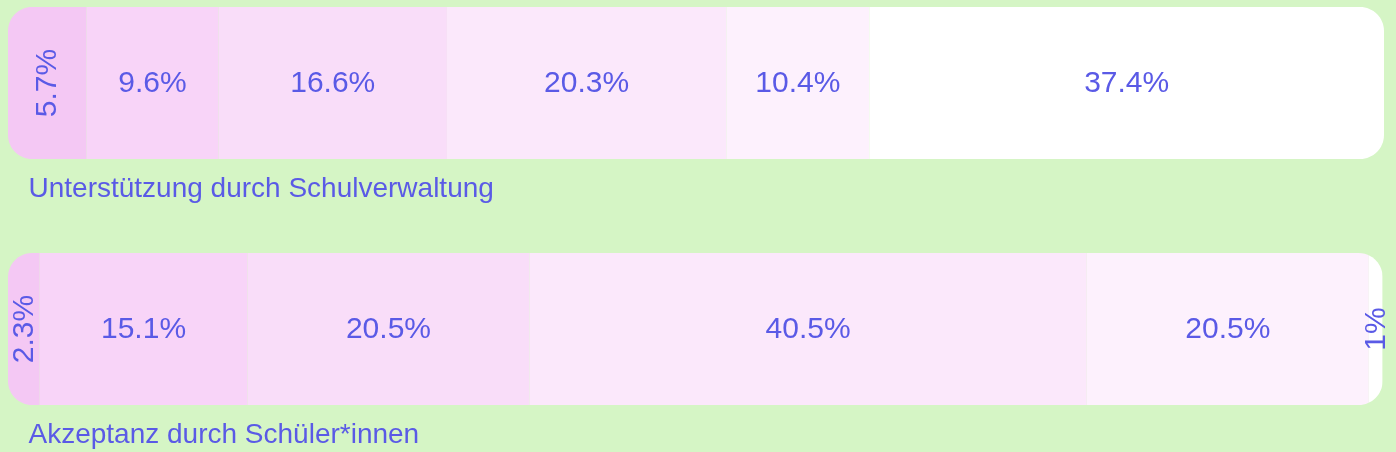 The height and width of the screenshot is (452, 1396). I want to click on data-label: 16.6%, so click(333, 81).